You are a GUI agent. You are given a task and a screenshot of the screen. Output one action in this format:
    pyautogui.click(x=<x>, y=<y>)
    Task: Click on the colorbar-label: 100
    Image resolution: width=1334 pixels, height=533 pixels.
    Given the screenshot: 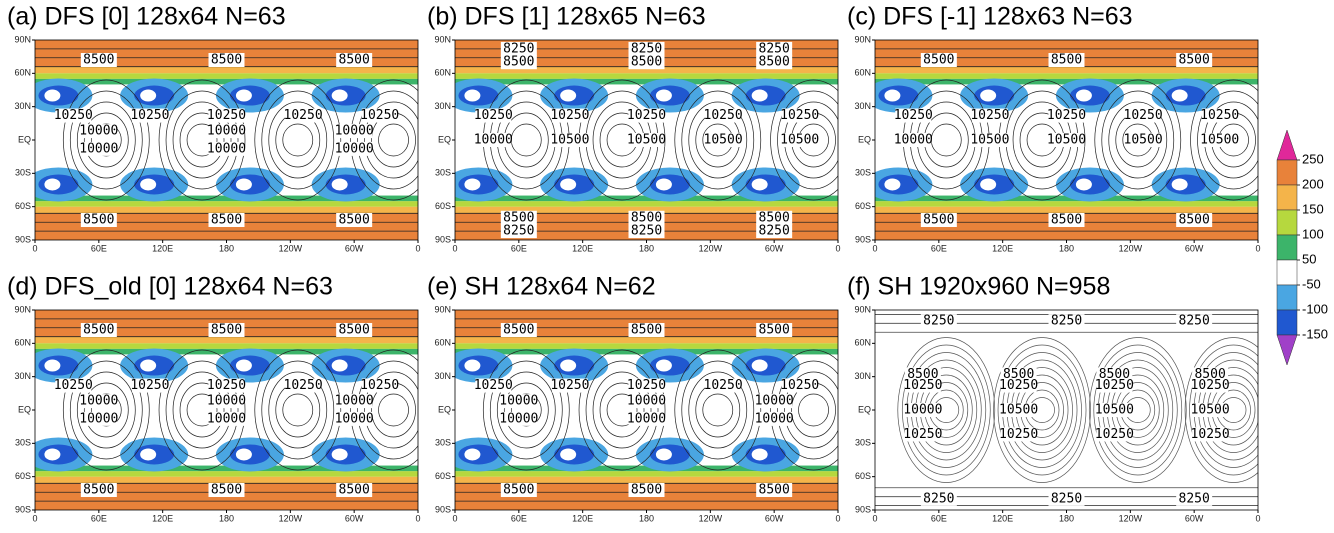 What is the action you would take?
    pyautogui.click(x=1313, y=233)
    